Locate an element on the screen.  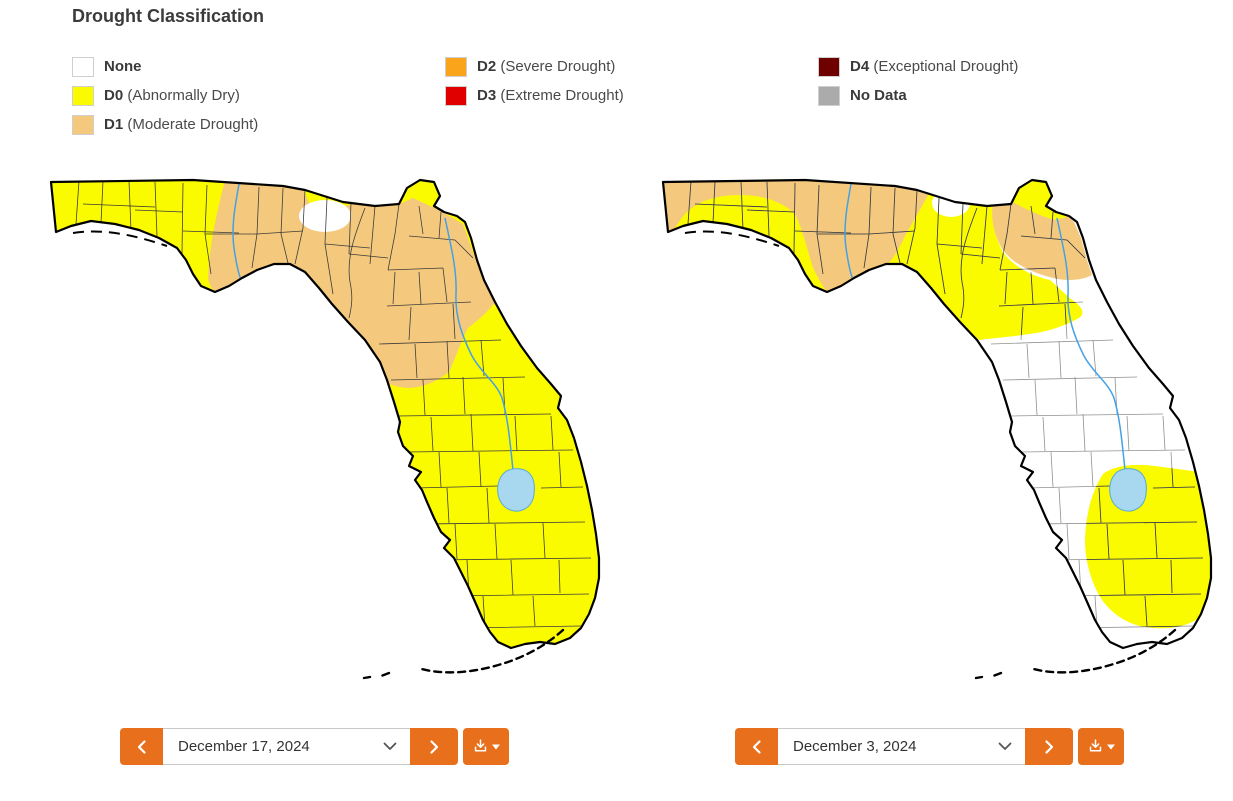
legend-label: D3 (Extreme Drought) is located at coordinates (550, 95).